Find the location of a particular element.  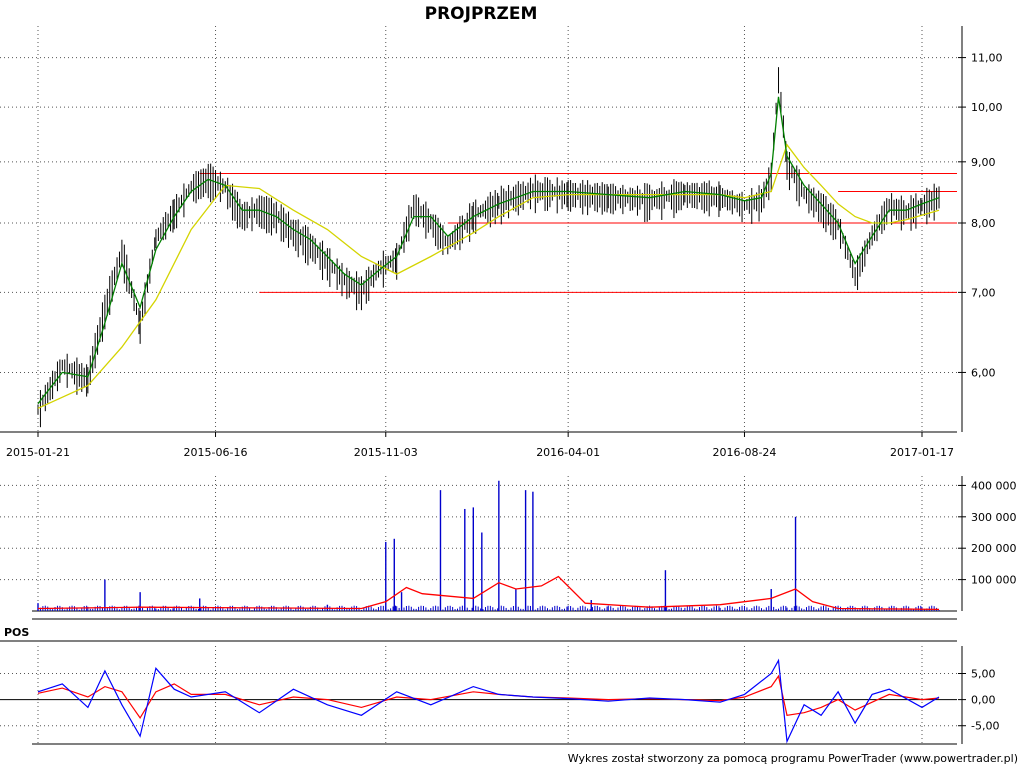

osc-y-tick-label: -5,00 is located at coordinates (985, 726).